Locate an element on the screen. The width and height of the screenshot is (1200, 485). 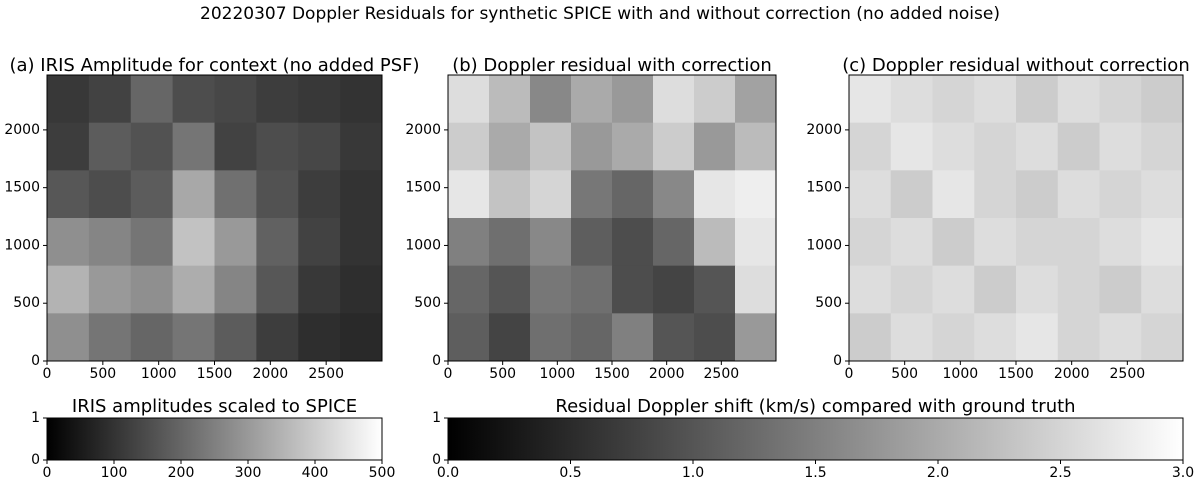
y-tick-label: 1000 is located at coordinates (824, 245).